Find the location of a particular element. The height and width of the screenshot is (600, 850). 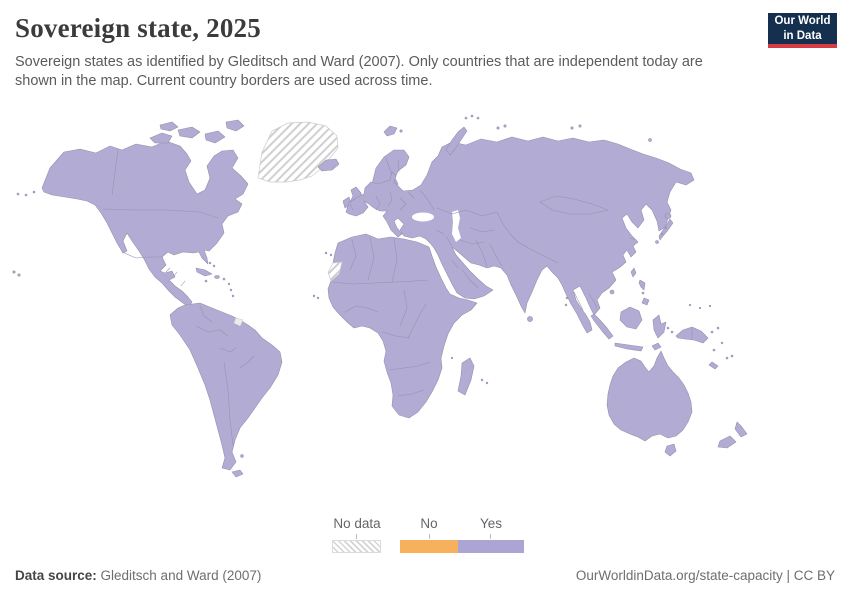

region-pacific-islands is located at coordinates (711, 336).